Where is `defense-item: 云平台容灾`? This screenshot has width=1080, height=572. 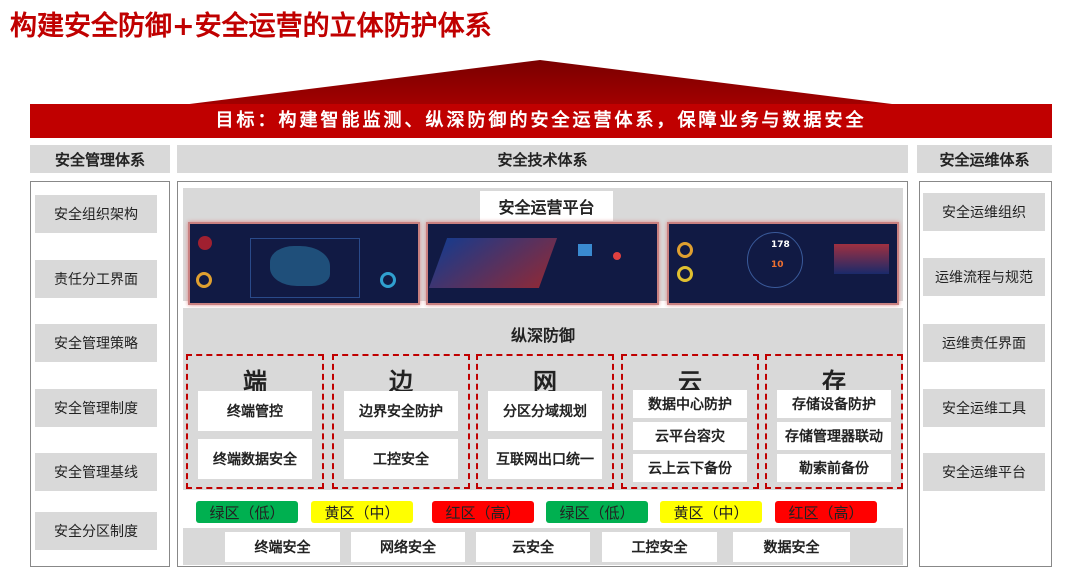
defense-item: 云平台容灾 is located at coordinates (690, 436).